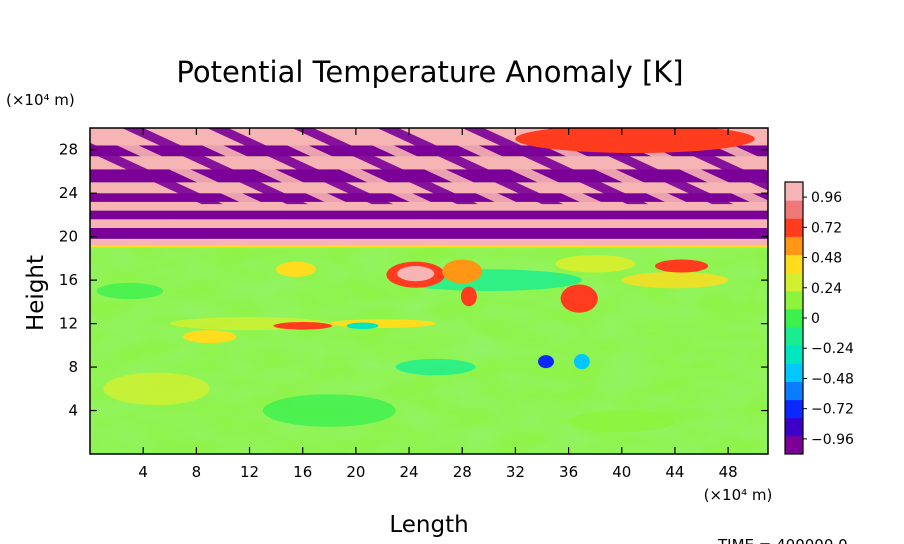 This screenshot has width=904, height=544. I want to click on colorbar-tick-label: −0.48, so click(832, 379).